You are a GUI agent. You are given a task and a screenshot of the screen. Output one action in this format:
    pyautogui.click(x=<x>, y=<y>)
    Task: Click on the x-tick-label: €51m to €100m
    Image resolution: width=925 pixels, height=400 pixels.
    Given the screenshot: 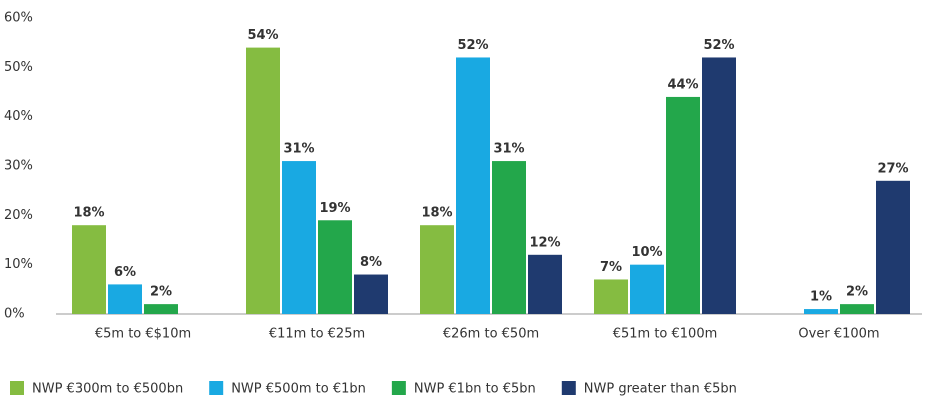 What is the action you would take?
    pyautogui.click(x=665, y=334)
    